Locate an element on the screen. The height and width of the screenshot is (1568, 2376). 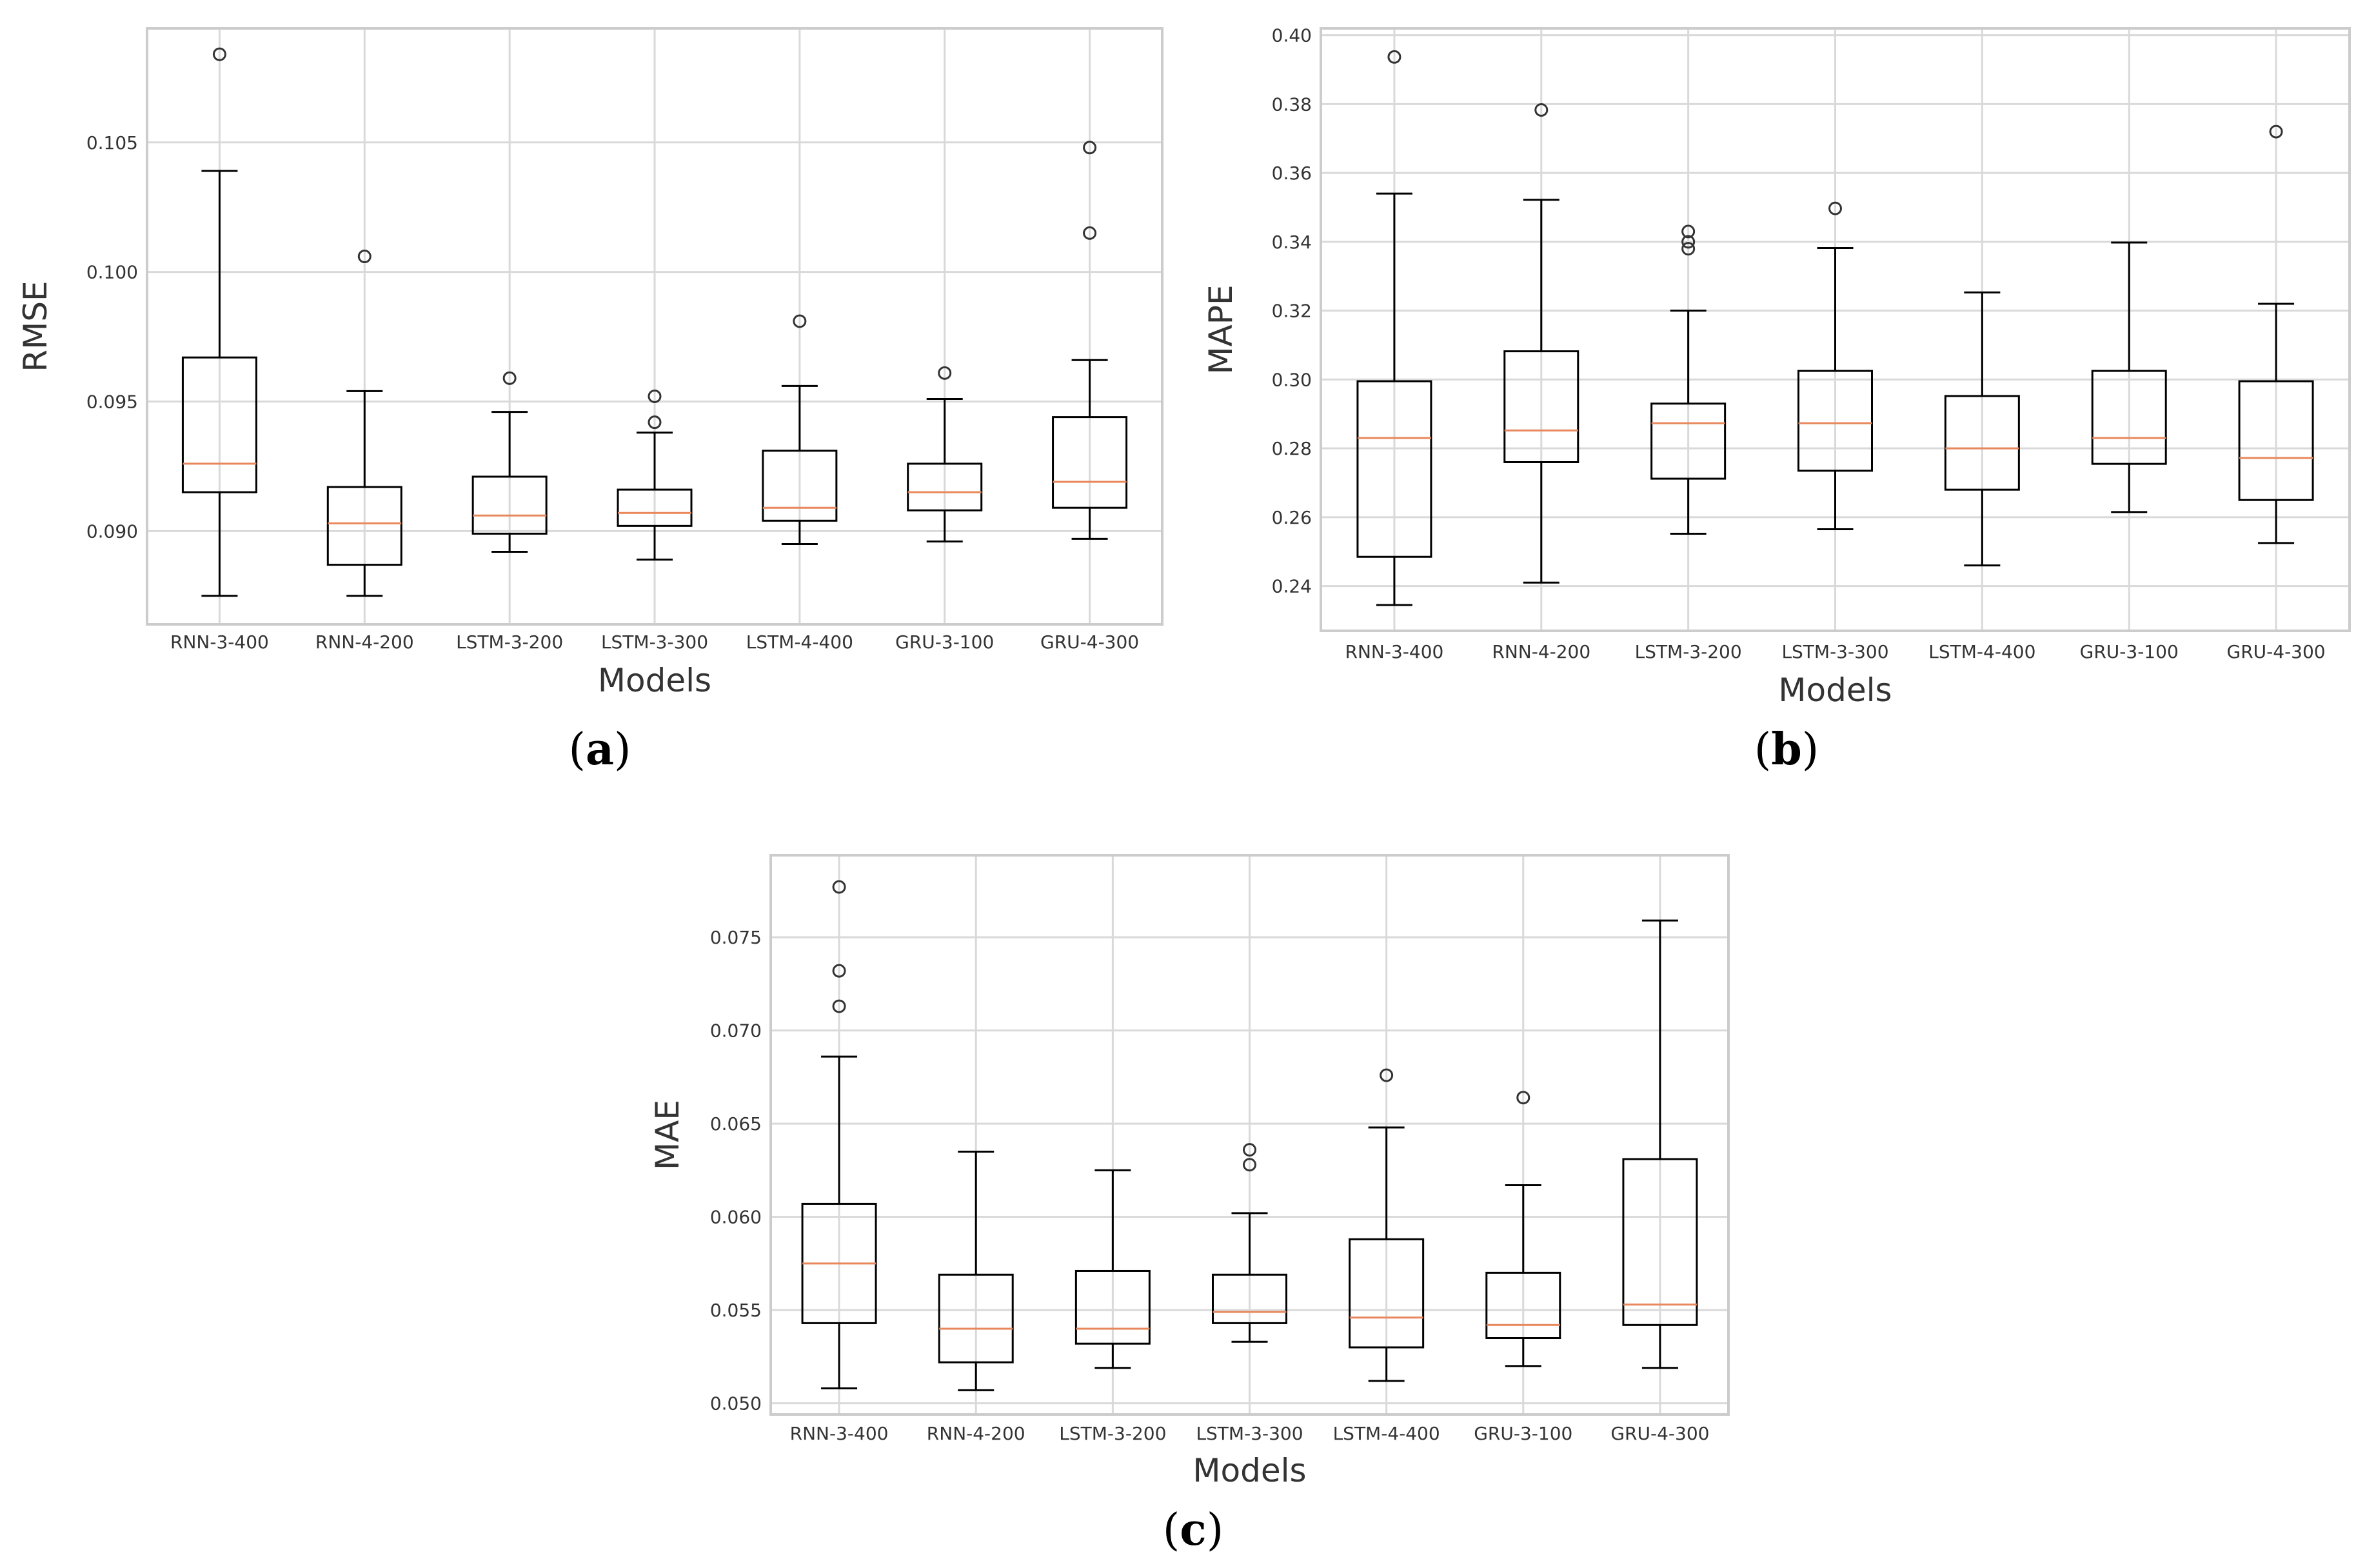
panel-caption: (c) is located at coordinates (1193, 1530).